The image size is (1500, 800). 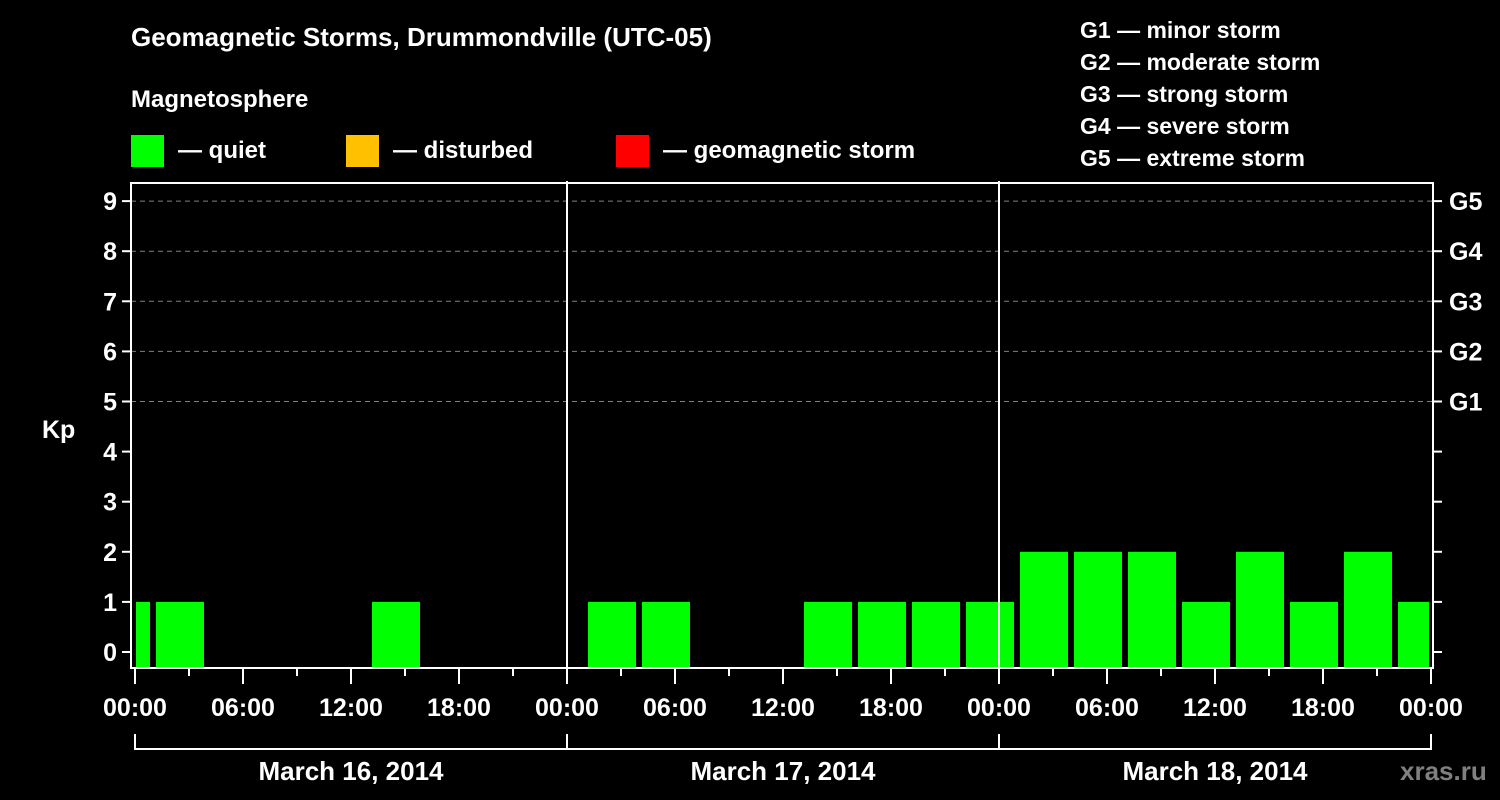 I want to click on storm-scale-g2: G2 — moderate storm, so click(x=1200, y=62).